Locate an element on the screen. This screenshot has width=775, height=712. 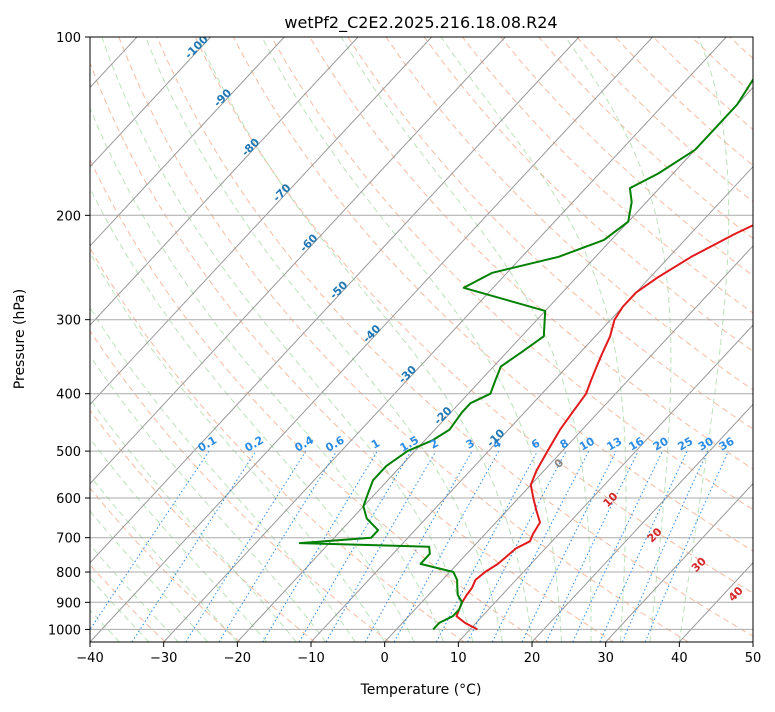
y-tick-label: 200 is located at coordinates (68, 216).